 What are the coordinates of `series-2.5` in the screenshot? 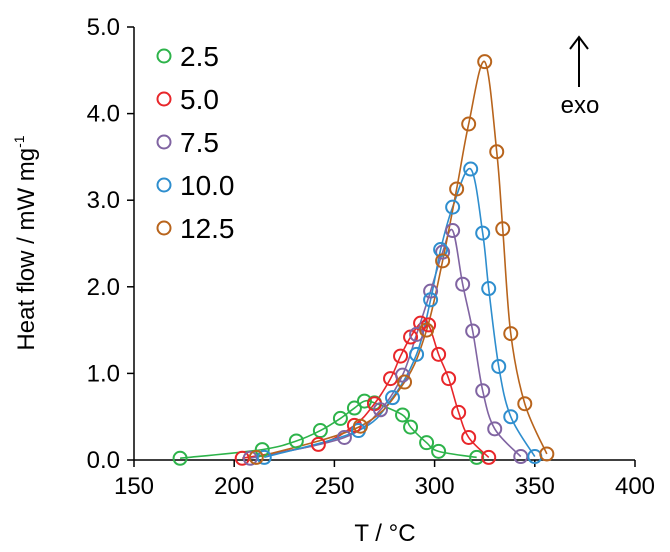 It's located at (328, 429).